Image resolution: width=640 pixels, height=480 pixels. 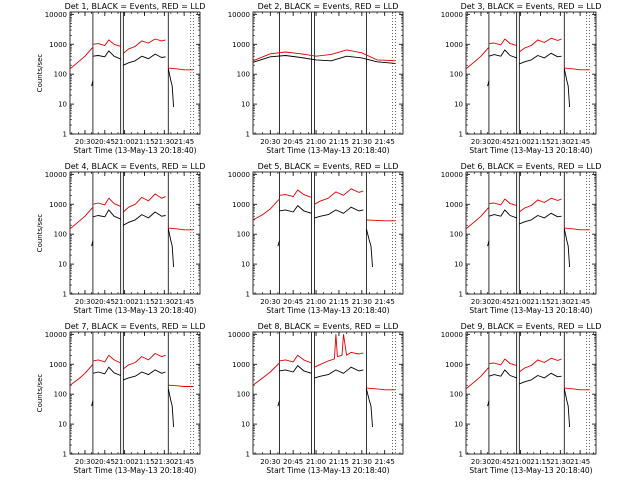 I want to click on panel-title: Det 2, BLACK = Events, RED = LLD, so click(x=328, y=6).